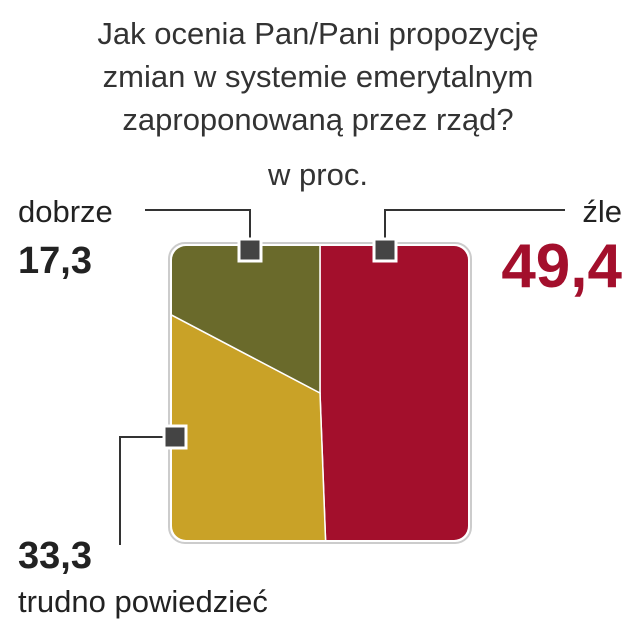  Describe the element at coordinates (561, 266) in the screenshot. I see `value-label: 49,4` at that location.